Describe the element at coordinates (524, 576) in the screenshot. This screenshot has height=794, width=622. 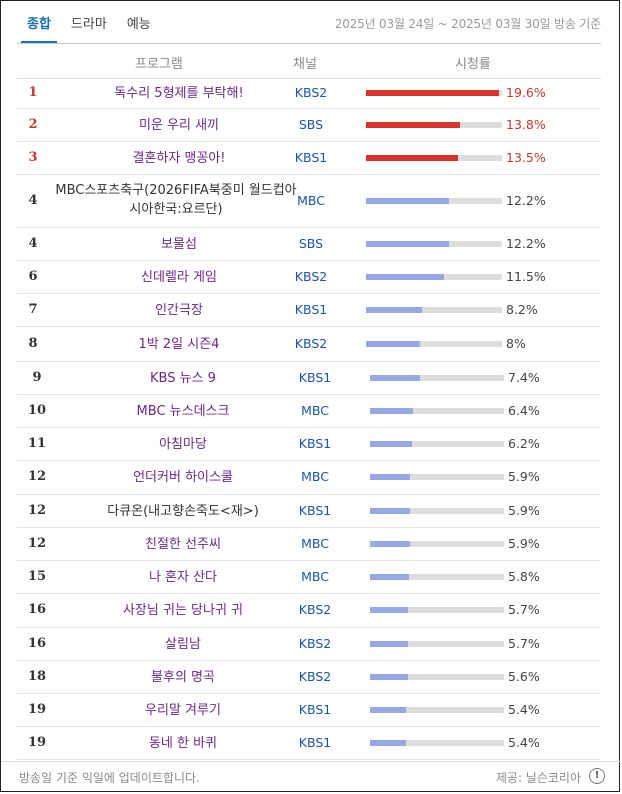
I see `rating-value: 5.8%` at that location.